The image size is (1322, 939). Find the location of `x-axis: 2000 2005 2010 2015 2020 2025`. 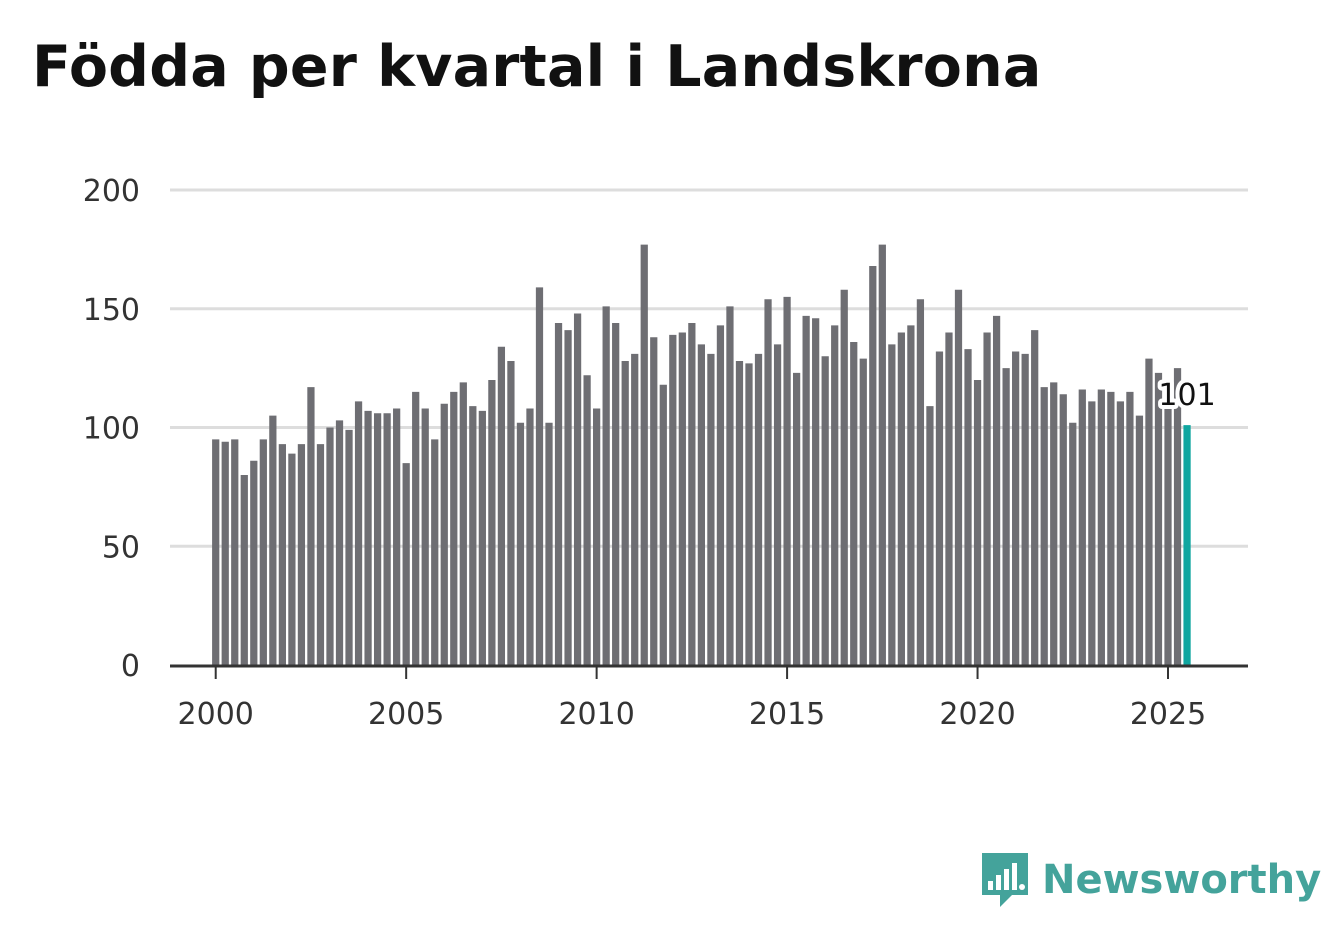

x-axis: 2000 2005 2010 2015 2020 2025 is located at coordinates (709, 698).